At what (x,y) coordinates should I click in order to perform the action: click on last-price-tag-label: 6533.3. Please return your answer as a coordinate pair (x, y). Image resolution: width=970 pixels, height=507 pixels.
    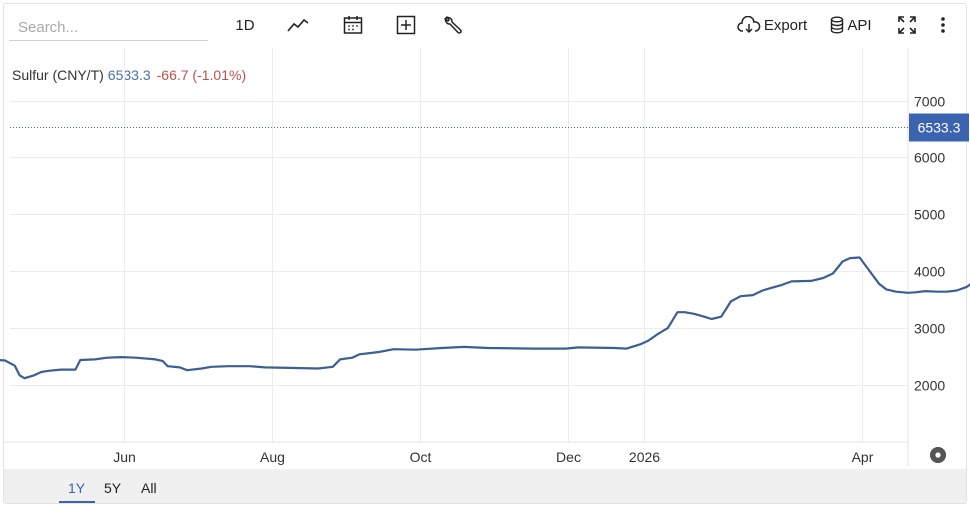
    Looking at the image, I should click on (939, 128).